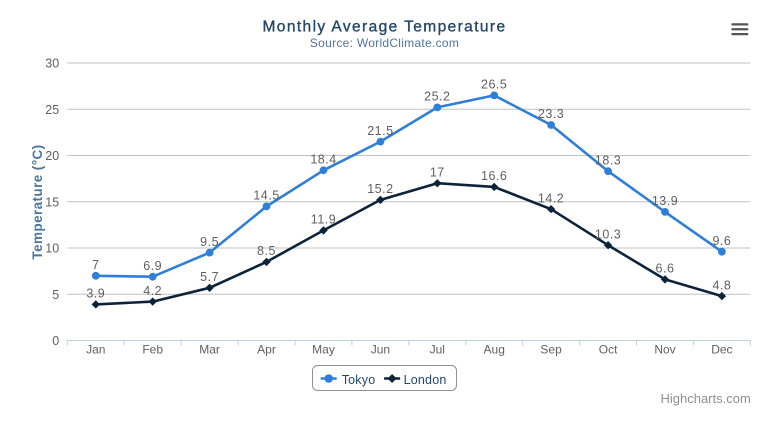 Image resolution: width=769 pixels, height=421 pixels. What do you see at coordinates (494, 350) in the screenshot?
I see `svg-text: Aug` at bounding box center [494, 350].